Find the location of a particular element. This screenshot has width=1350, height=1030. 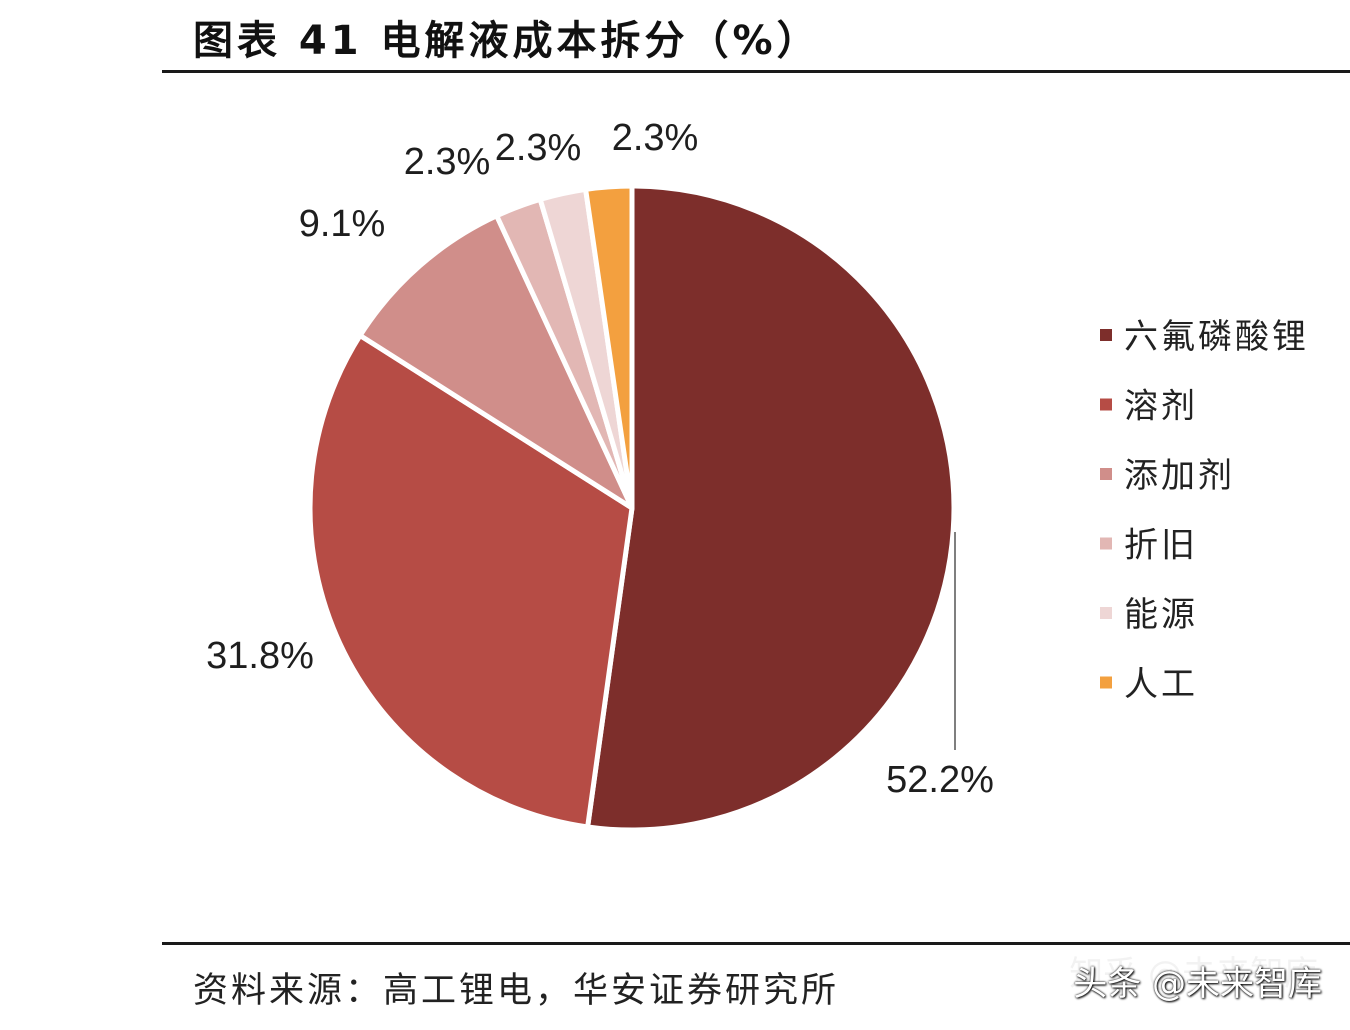

slice-value-label: 31.8% is located at coordinates (260, 656).